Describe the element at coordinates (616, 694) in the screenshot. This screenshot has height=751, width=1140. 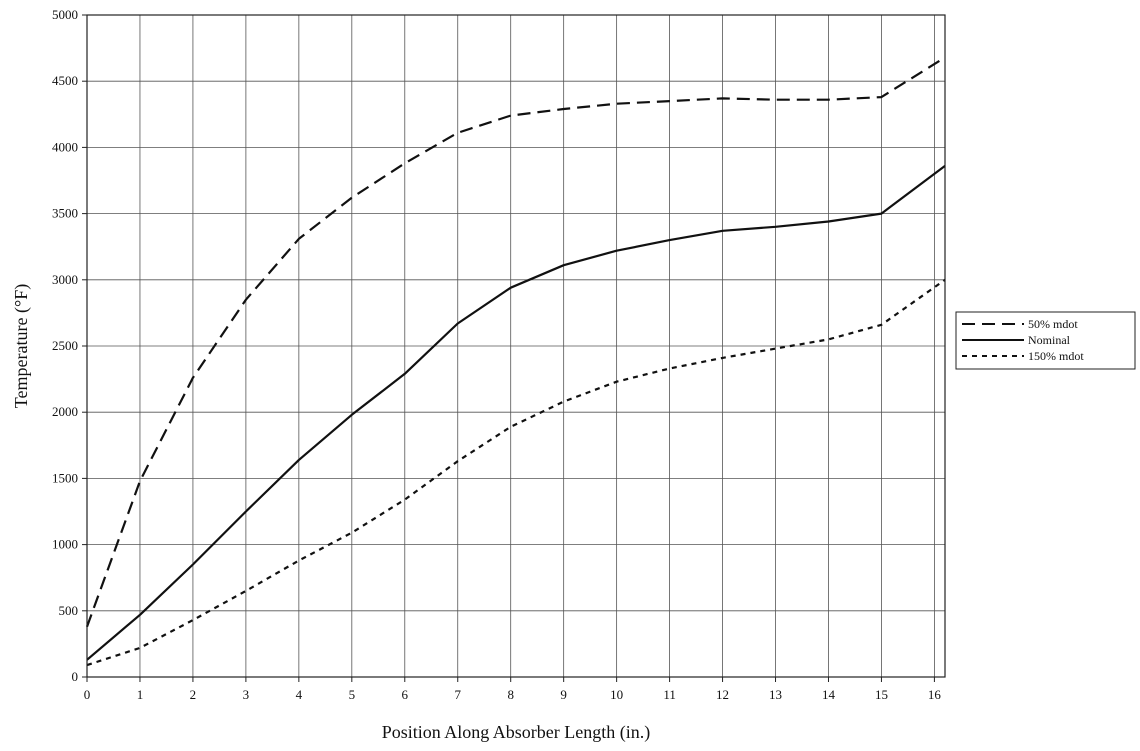
I see `x-tick-label: 10` at that location.